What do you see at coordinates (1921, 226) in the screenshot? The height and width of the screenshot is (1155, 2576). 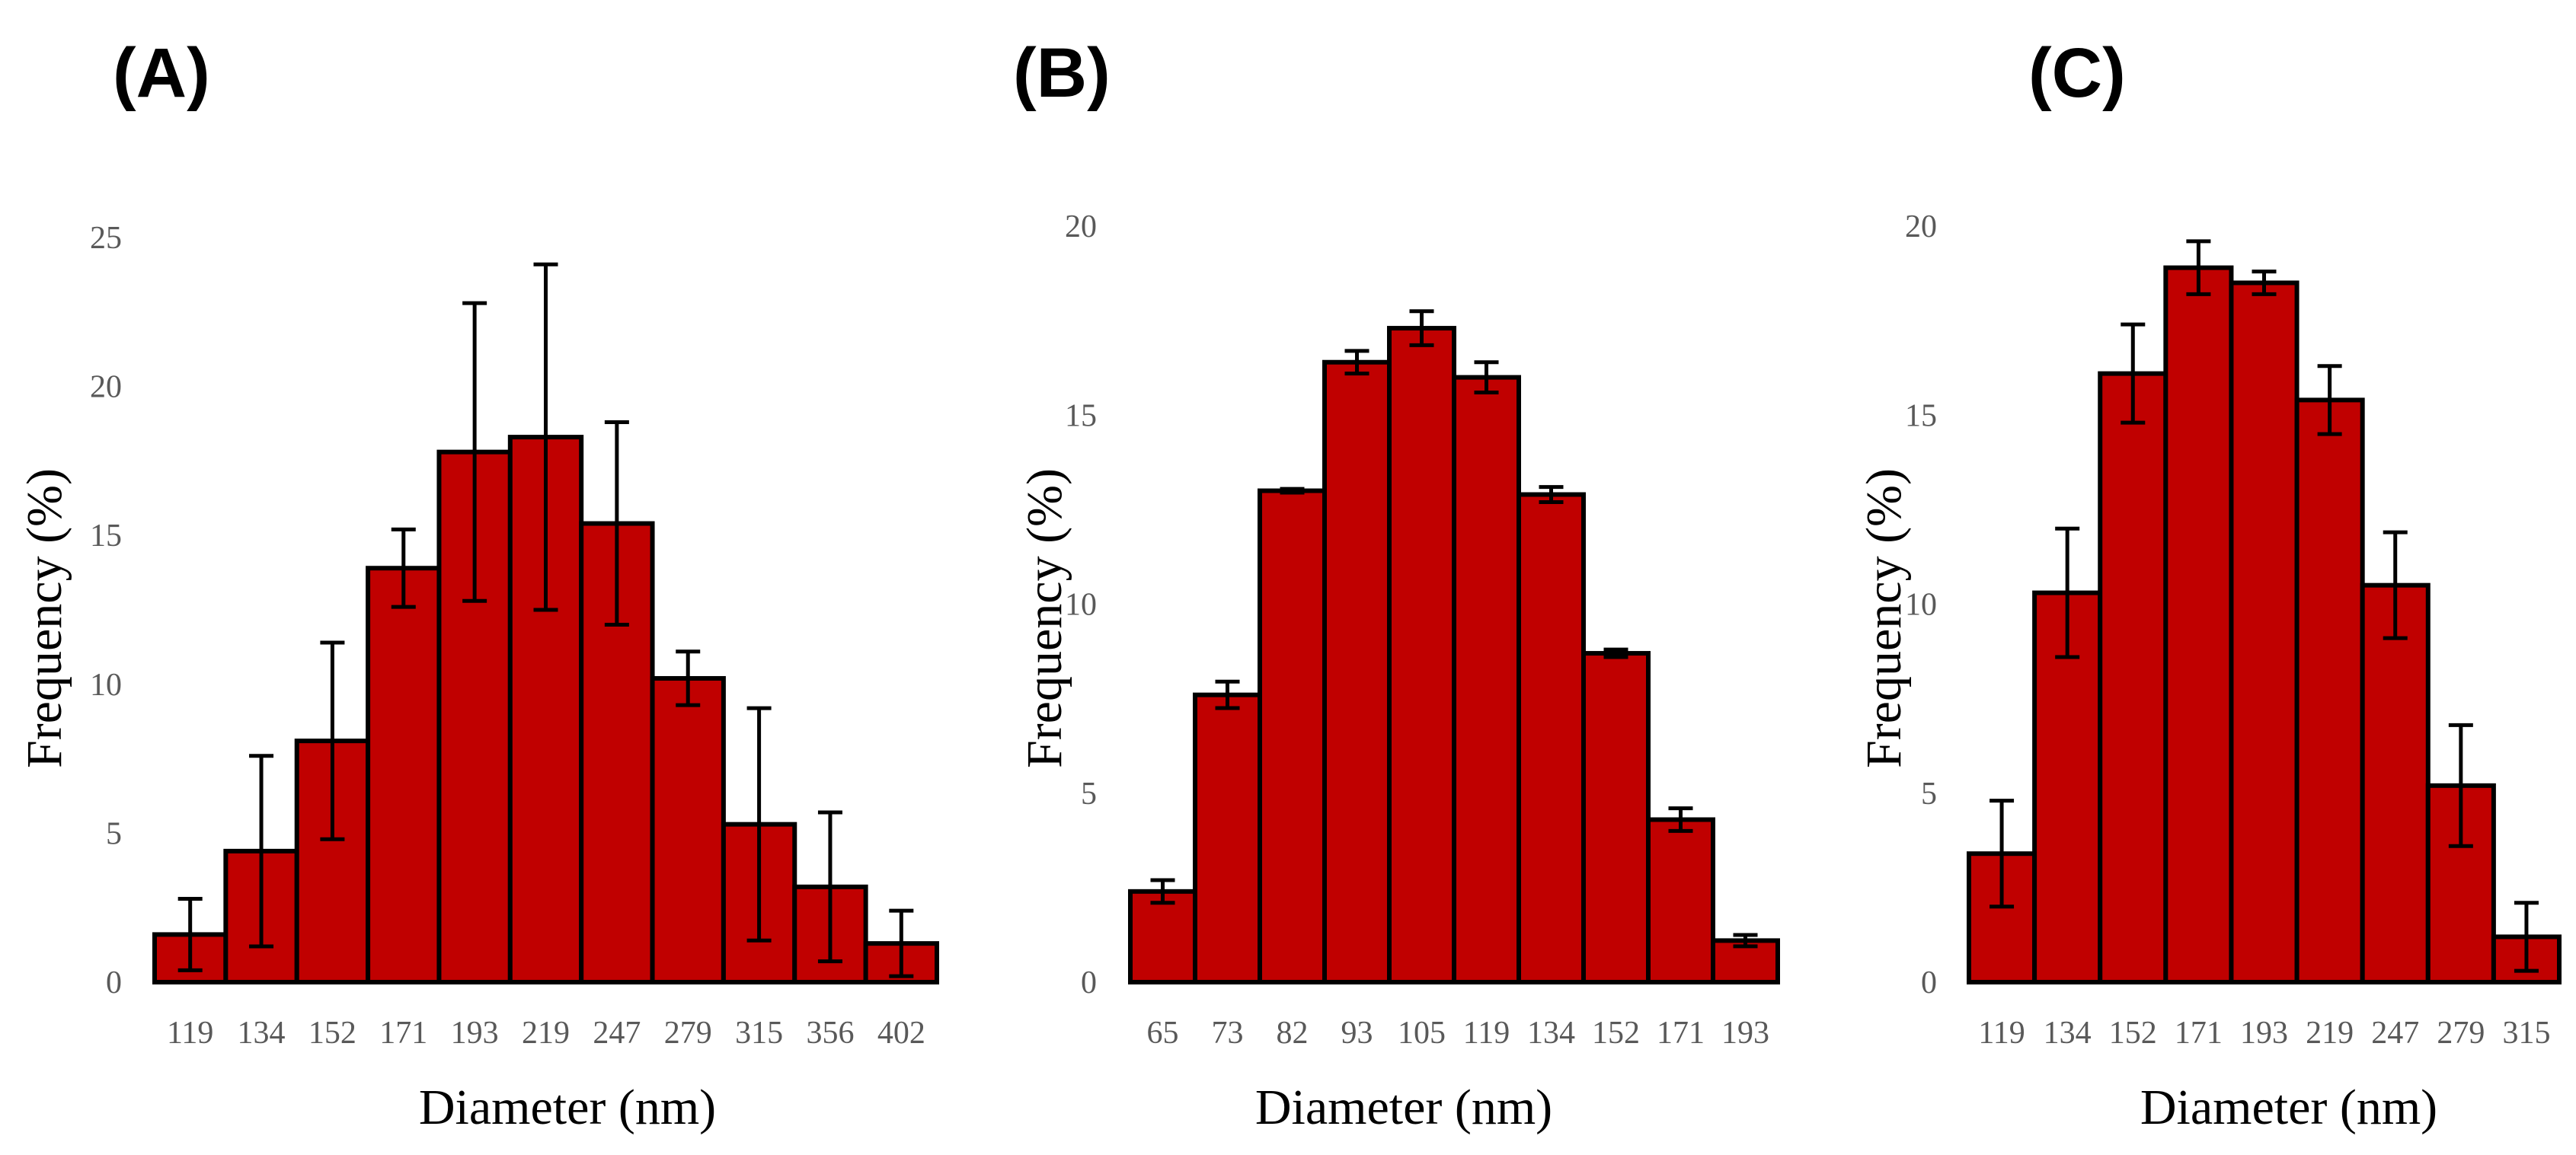 I see `y-tick-label-c: 20` at bounding box center [1921, 226].